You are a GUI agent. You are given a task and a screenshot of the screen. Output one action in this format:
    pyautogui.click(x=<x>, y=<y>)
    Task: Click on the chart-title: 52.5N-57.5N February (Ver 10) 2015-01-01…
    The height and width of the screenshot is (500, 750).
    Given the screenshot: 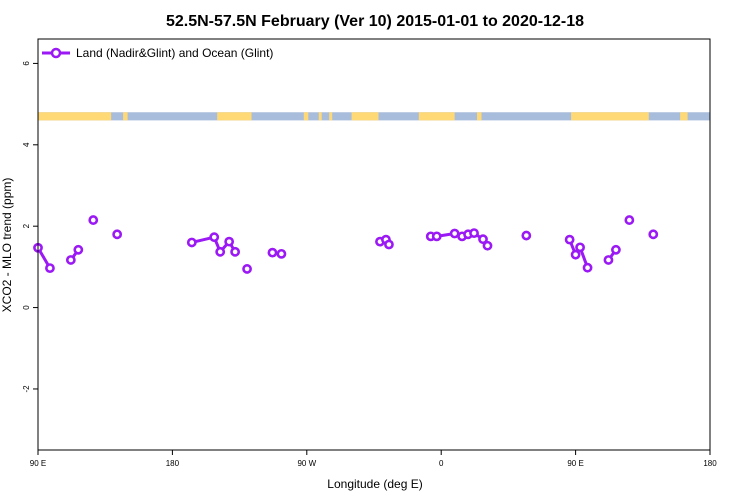 What is the action you would take?
    pyautogui.click(x=375, y=21)
    